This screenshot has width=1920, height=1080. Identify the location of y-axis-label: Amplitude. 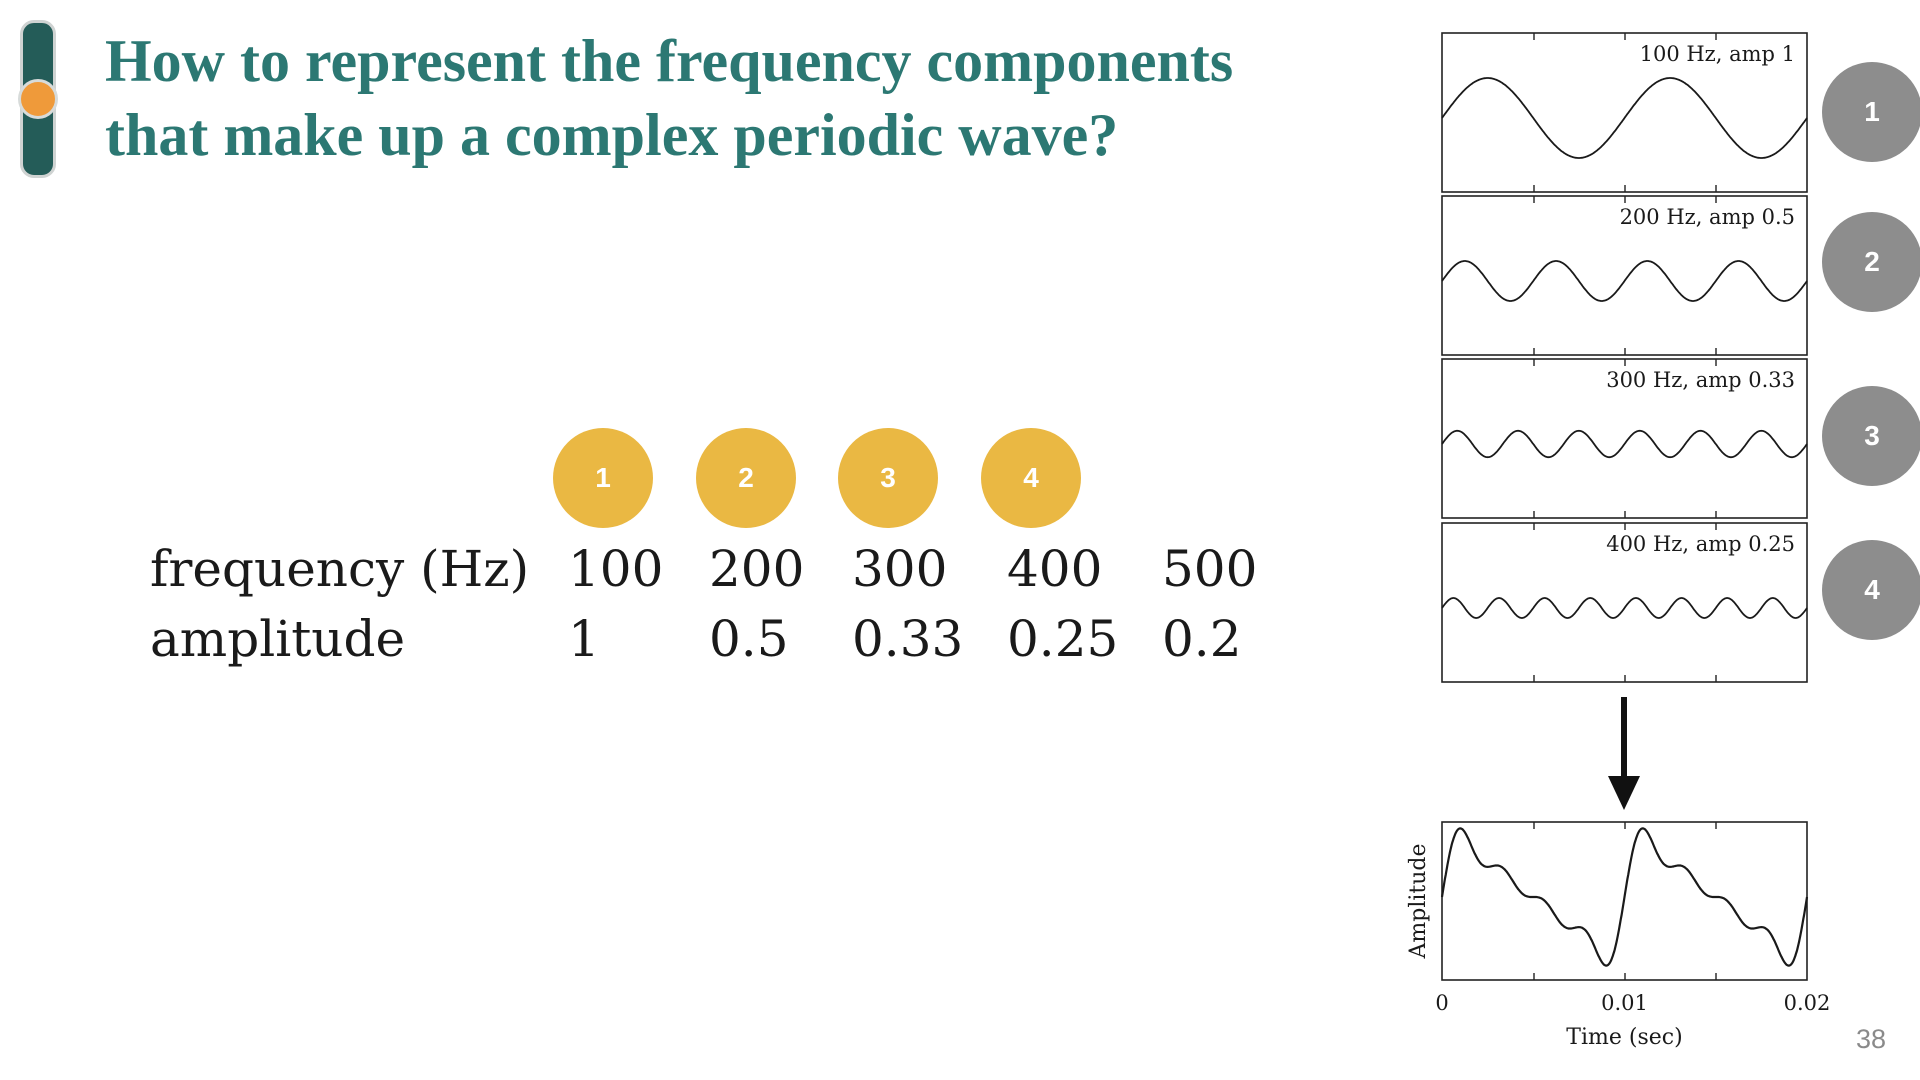
(1418, 901).